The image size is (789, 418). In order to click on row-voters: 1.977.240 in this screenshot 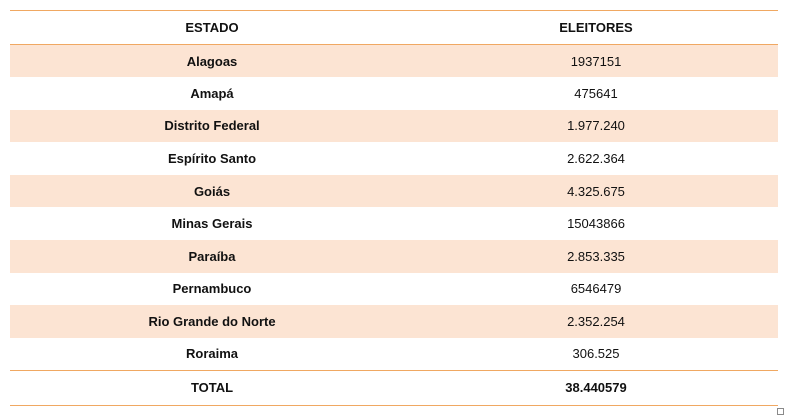, I will do `click(596, 126)`.